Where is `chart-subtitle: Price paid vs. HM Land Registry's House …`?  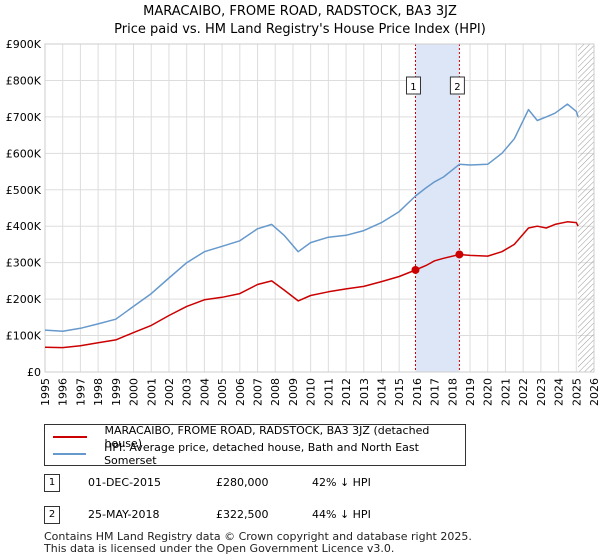
chart-subtitle: Price paid vs. HM Land Registry's House … is located at coordinates (300, 29).